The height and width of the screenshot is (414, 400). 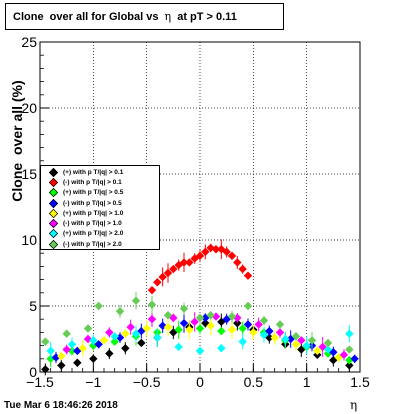 I want to click on legend-entry: (-) with p T/|q| > 0.1, so click(x=100, y=182).